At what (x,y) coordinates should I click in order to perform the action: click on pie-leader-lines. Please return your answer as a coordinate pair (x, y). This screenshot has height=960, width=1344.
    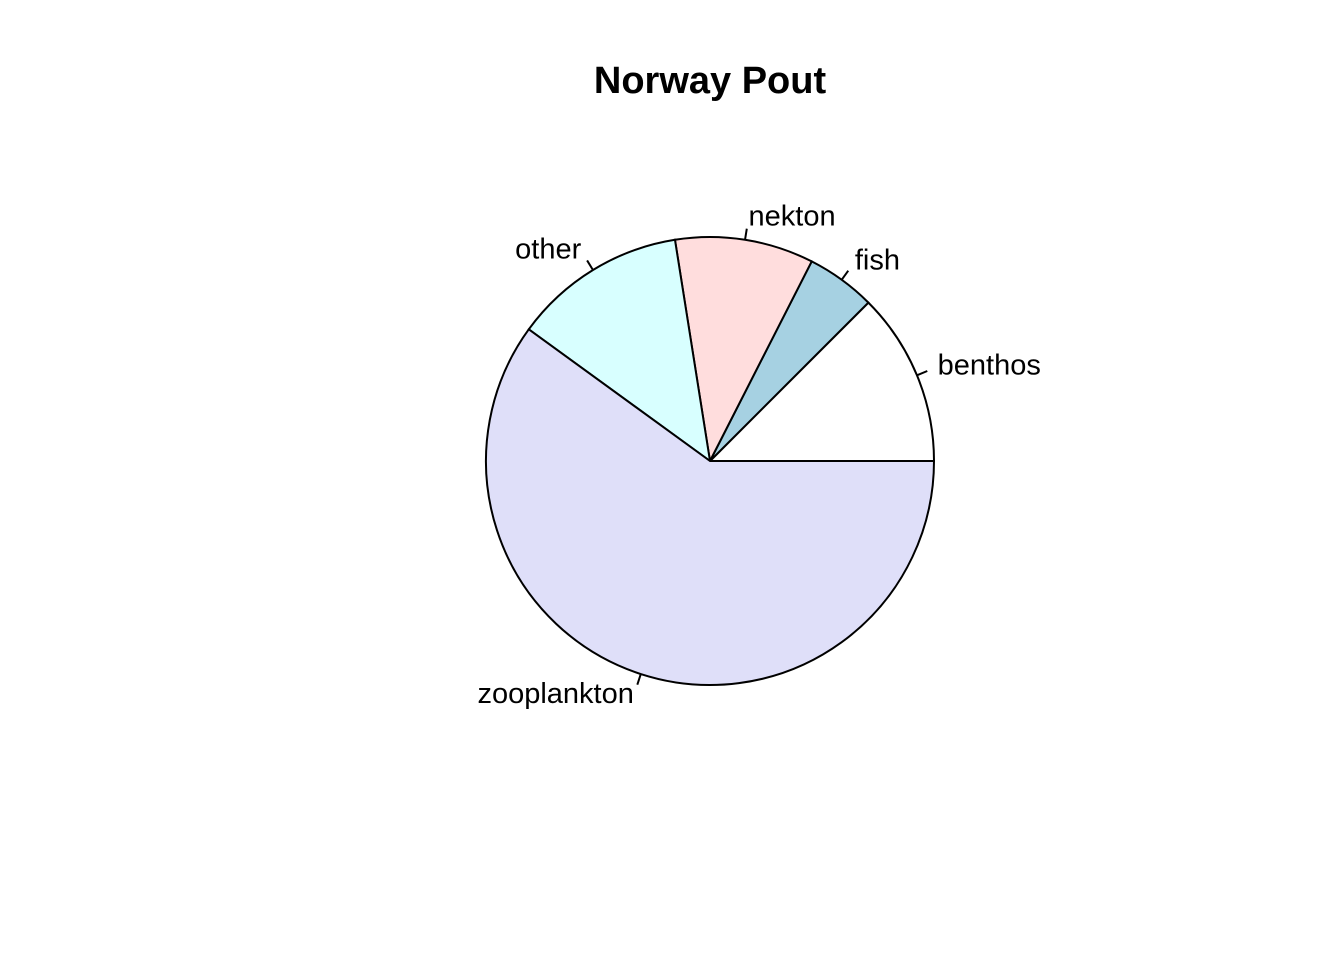
    Looking at the image, I should click on (757, 456).